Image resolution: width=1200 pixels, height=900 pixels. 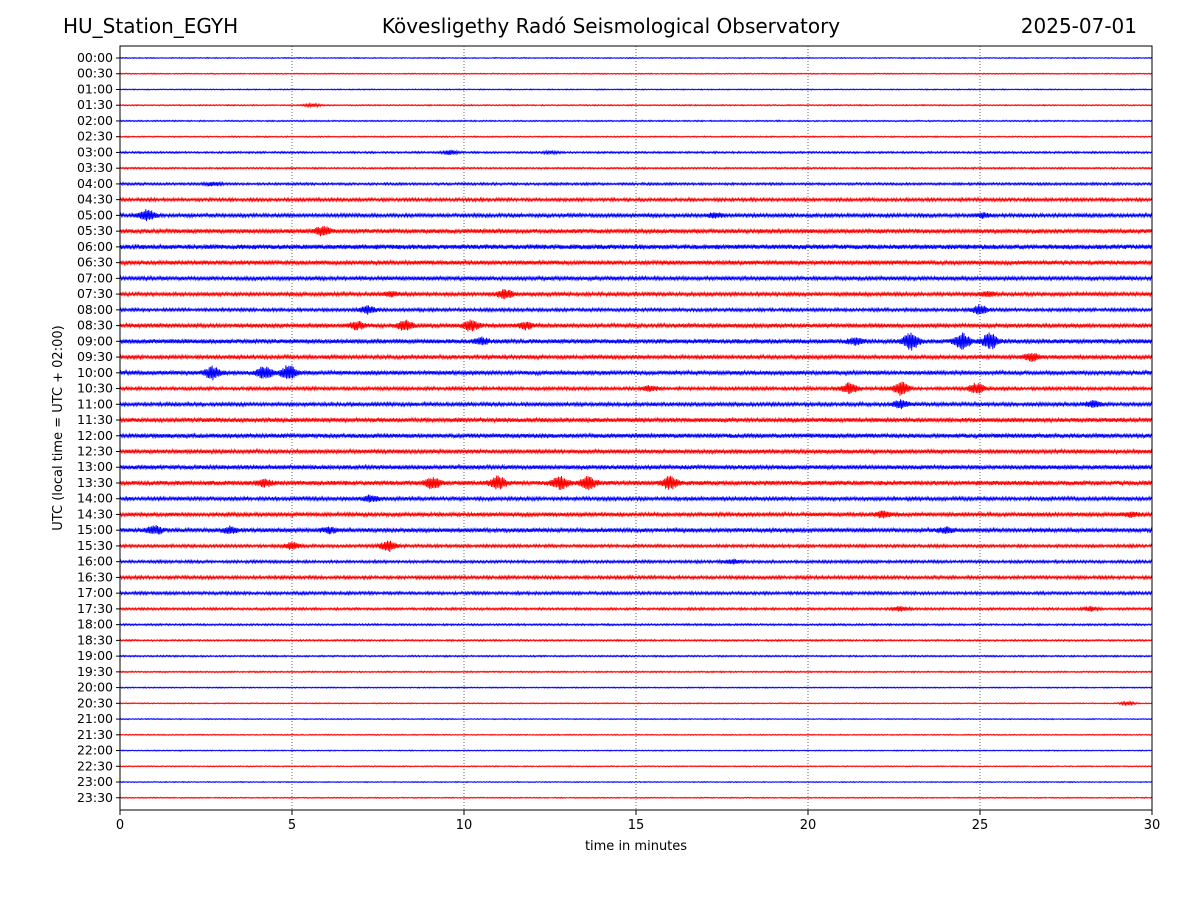 What do you see at coordinates (95, 592) in the screenshot?
I see `y-tick-label: 17:00` at bounding box center [95, 592].